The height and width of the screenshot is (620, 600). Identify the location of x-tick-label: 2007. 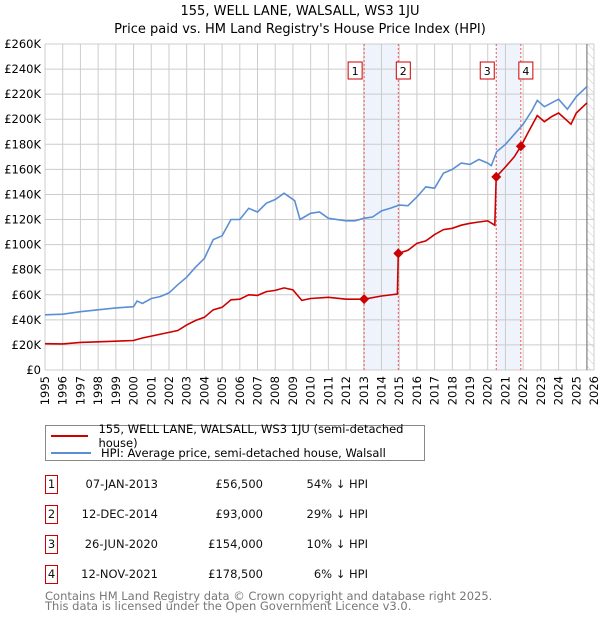
(258, 390).